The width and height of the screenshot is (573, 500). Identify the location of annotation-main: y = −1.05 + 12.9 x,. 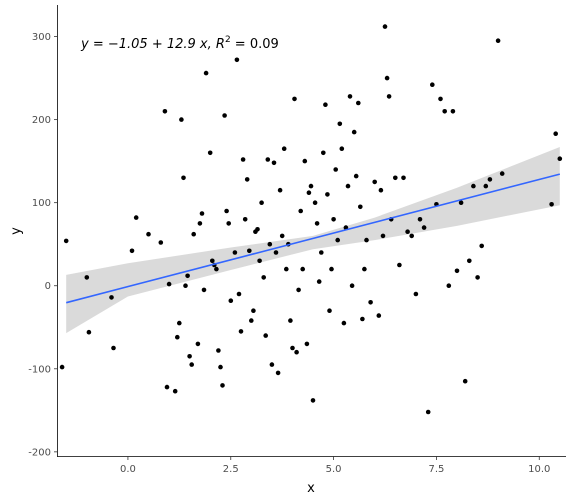
(148, 44).